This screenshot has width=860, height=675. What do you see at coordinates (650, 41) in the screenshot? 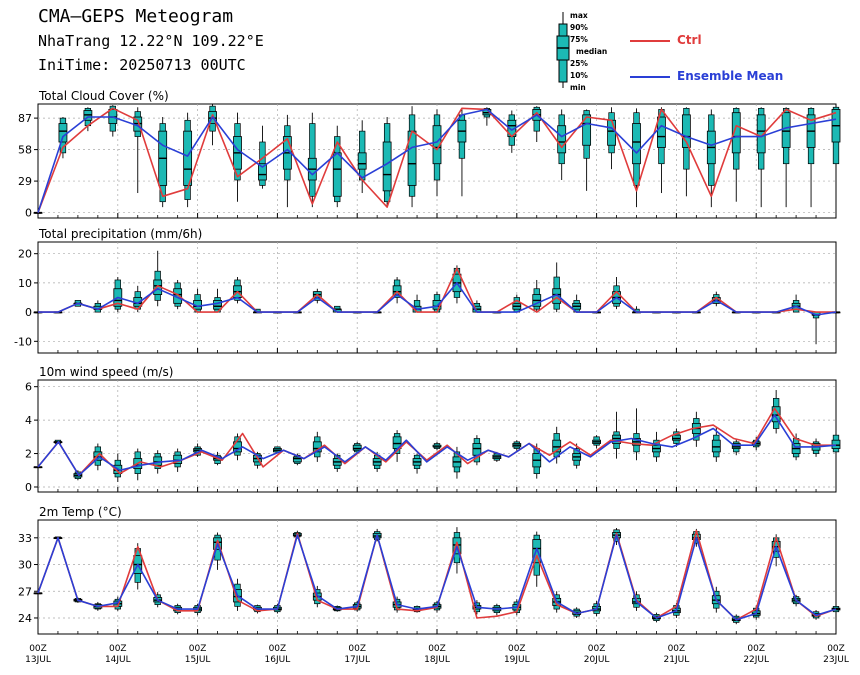
I see `legend-ctrl-line` at bounding box center [650, 41].